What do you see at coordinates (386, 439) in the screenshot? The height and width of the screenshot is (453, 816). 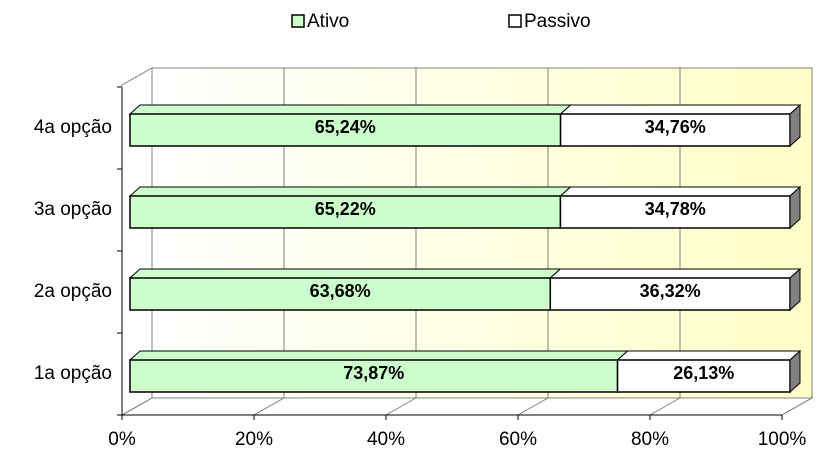 I see `x-tick-label: 40%` at bounding box center [386, 439].